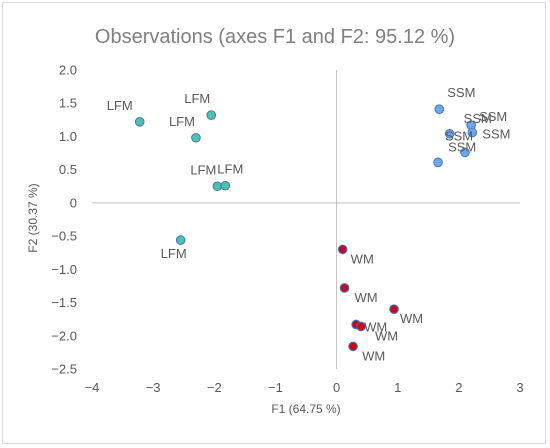  I want to click on x-tick-label: −1, so click(275, 387).